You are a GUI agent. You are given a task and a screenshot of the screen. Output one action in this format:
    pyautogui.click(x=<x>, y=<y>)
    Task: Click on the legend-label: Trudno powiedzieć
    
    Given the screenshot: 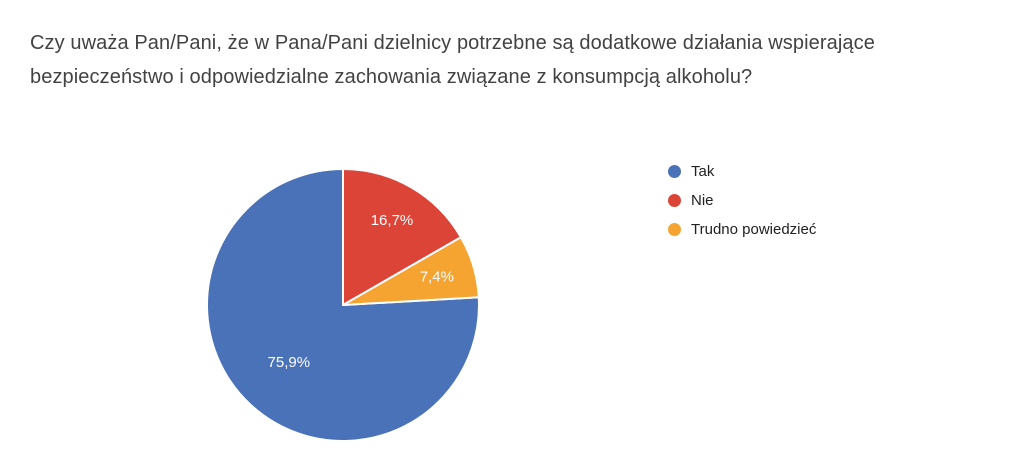 What is the action you would take?
    pyautogui.click(x=754, y=229)
    